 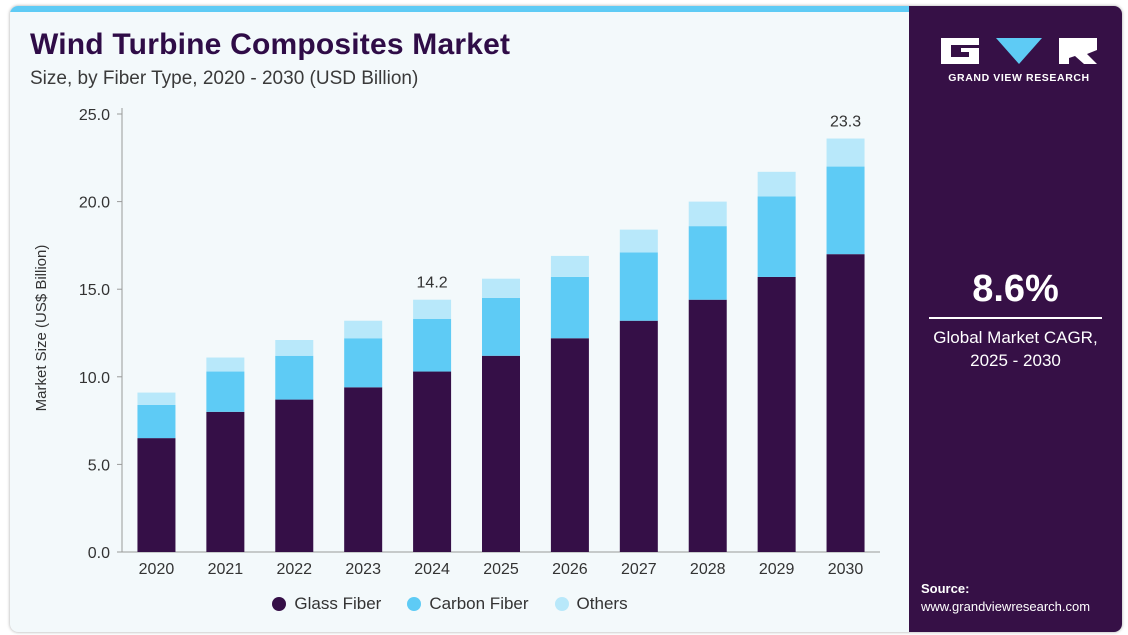 I want to click on x-tick-label-2029: 2029, so click(x=777, y=569).